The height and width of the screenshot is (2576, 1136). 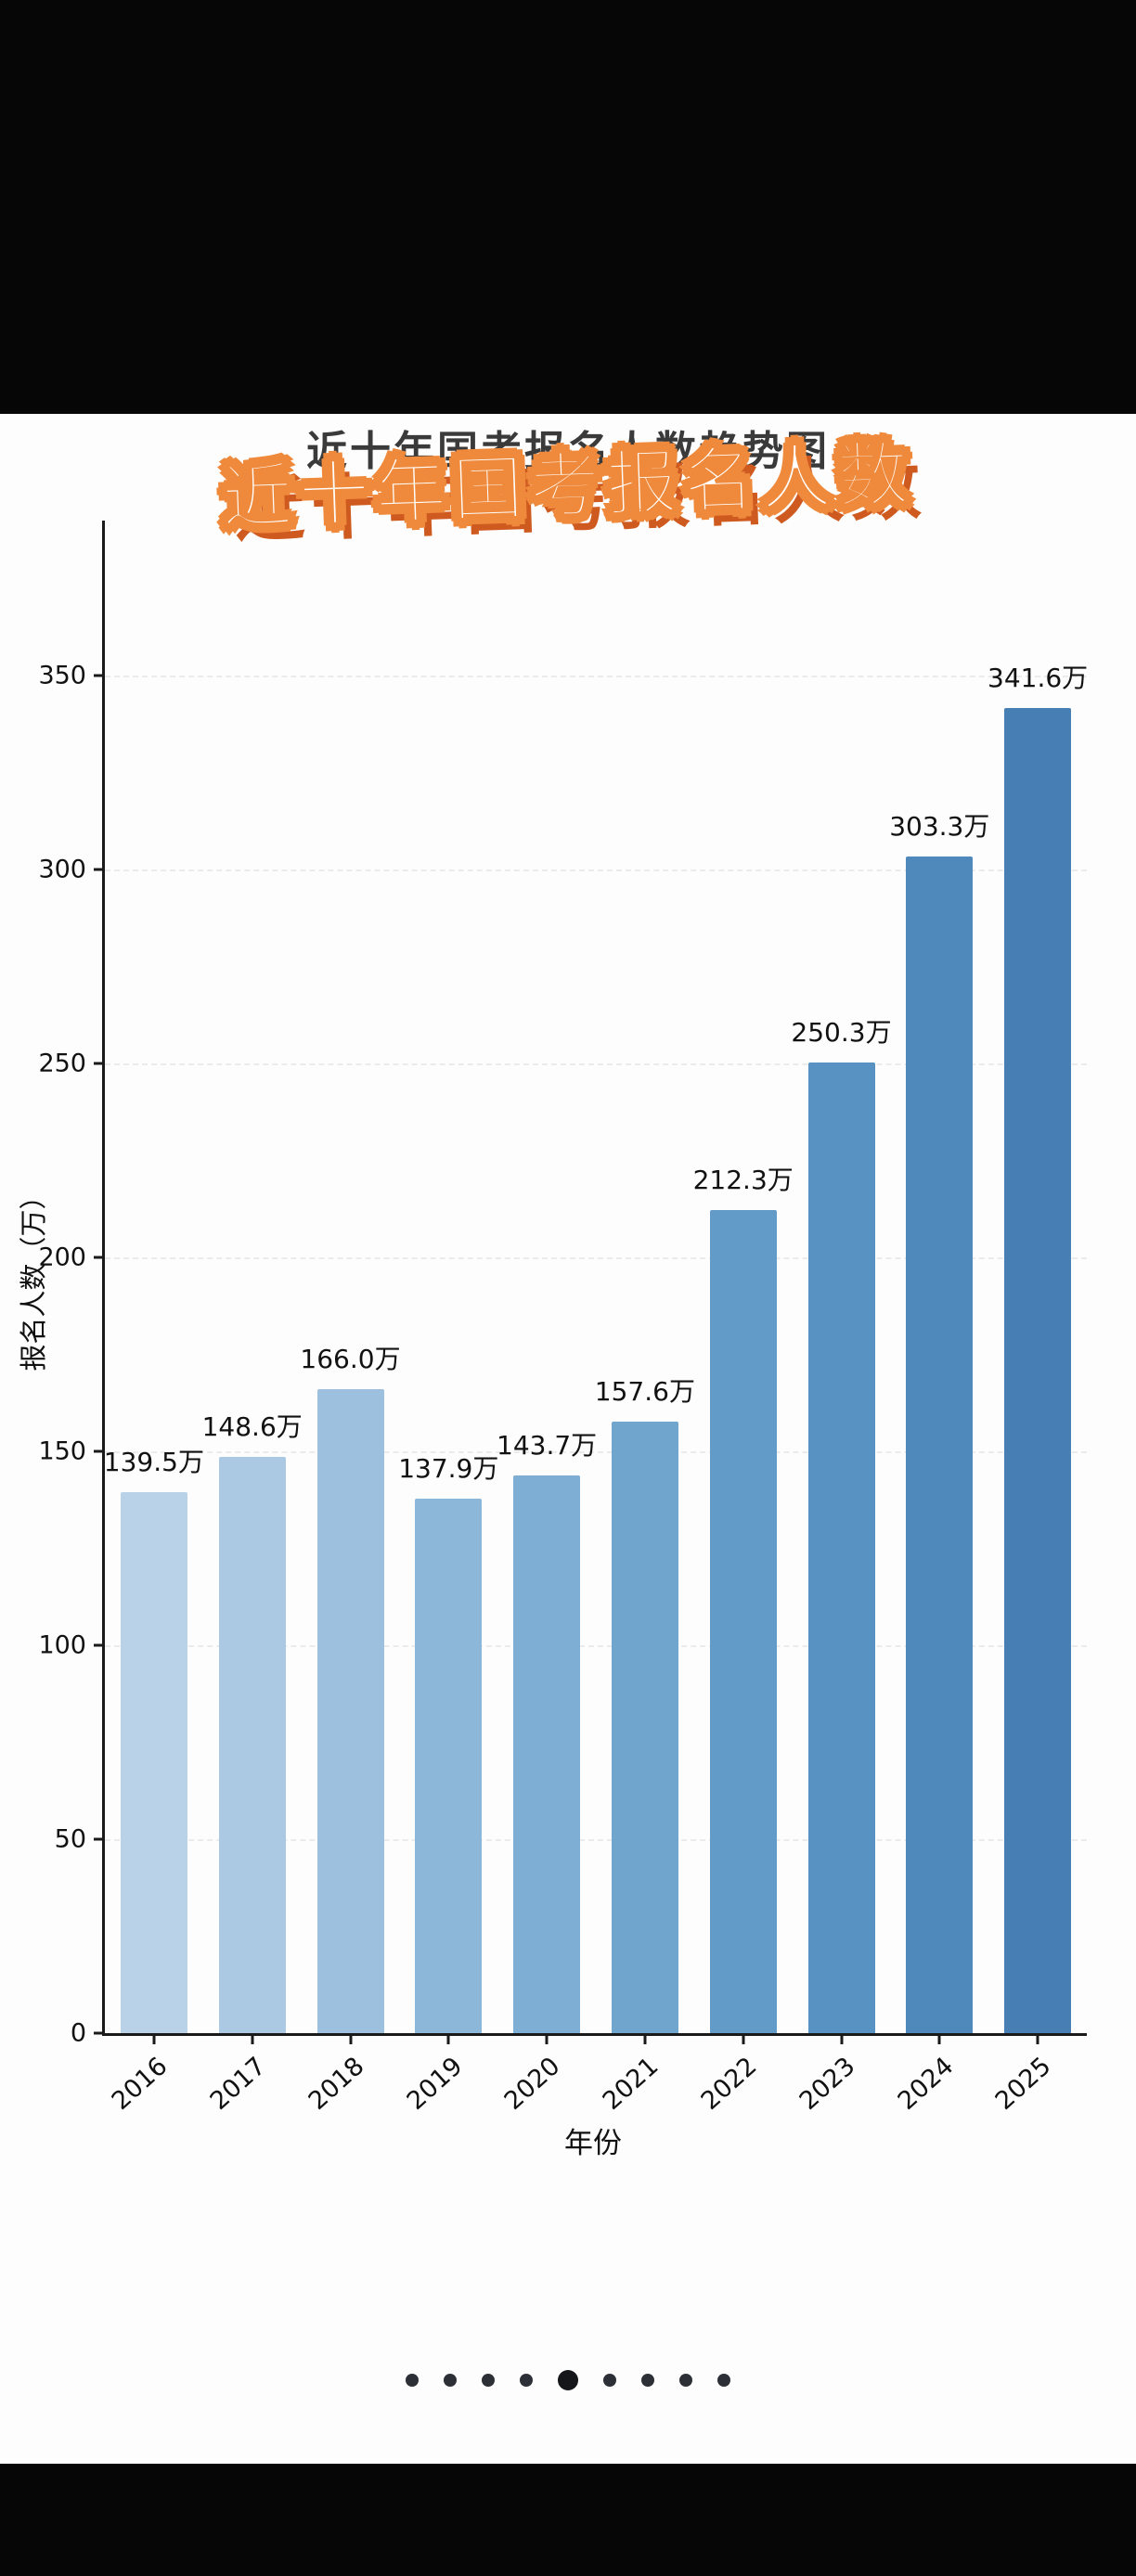 What do you see at coordinates (644, 1392) in the screenshot?
I see `bar-value-label: 157.6万` at bounding box center [644, 1392].